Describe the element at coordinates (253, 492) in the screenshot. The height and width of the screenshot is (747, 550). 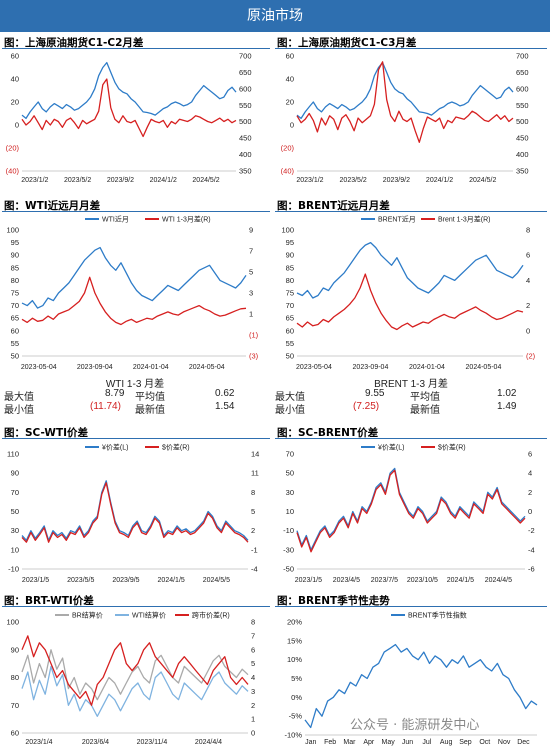
I see `y-right-tick-label: 8` at that location.